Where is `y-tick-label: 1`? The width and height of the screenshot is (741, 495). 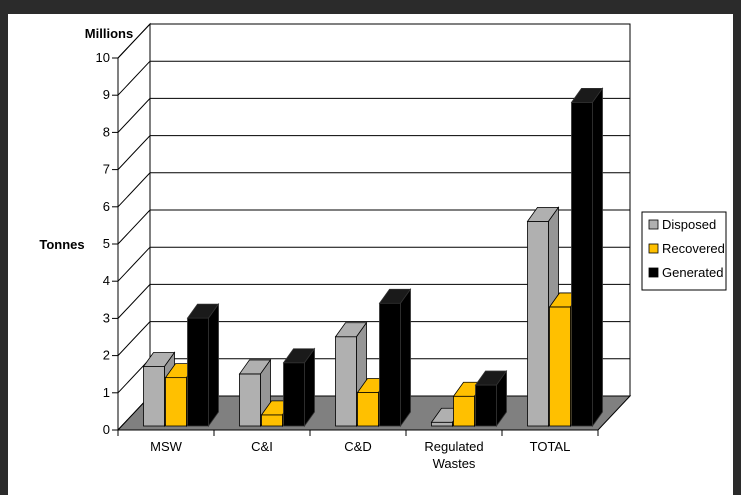 y-tick-label: 1 is located at coordinates (106, 392).